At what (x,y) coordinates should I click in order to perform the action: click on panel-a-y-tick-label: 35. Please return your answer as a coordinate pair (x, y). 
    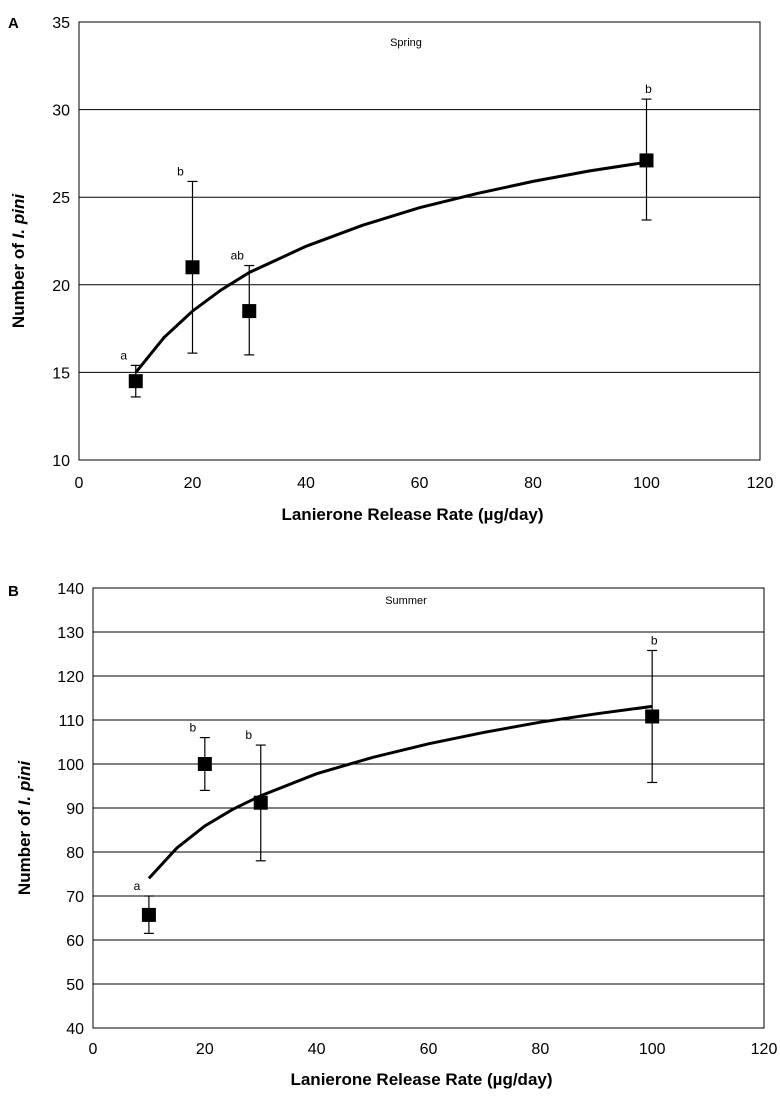
    Looking at the image, I should click on (61, 23).